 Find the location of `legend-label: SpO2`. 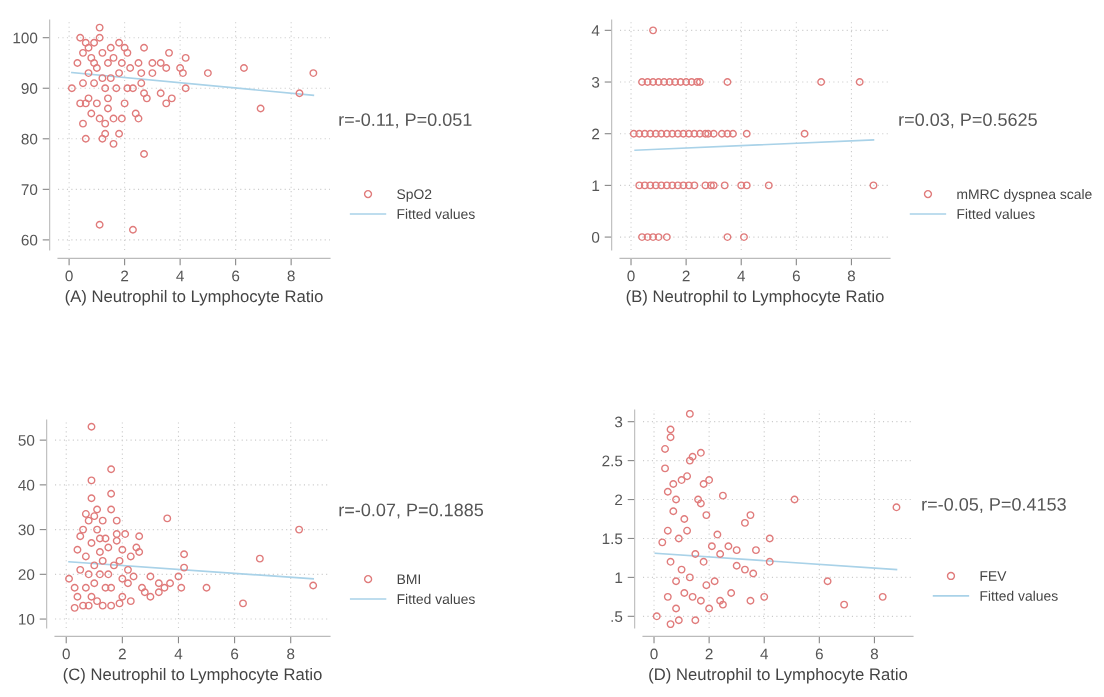

legend-label: SpO2 is located at coordinates (414, 195).